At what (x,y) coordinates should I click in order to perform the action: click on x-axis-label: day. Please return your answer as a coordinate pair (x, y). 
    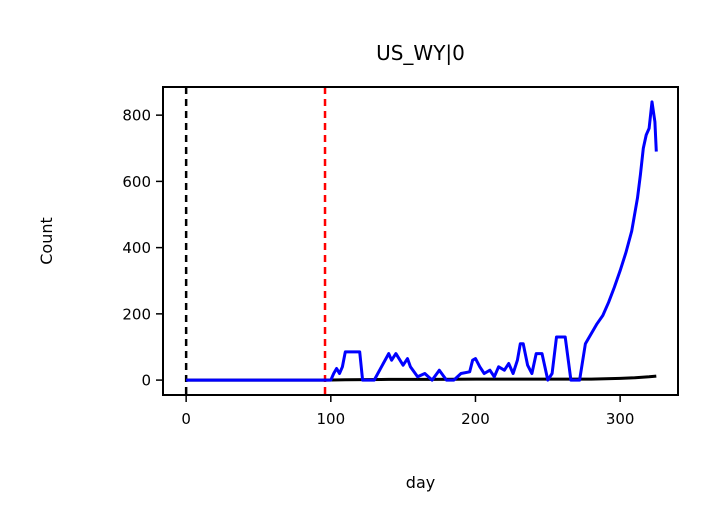
    Looking at the image, I should click on (420, 482).